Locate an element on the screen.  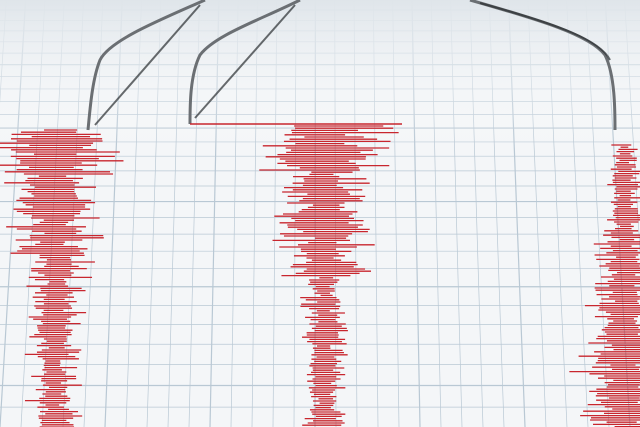
needle-left is located at coordinates (146, 65).